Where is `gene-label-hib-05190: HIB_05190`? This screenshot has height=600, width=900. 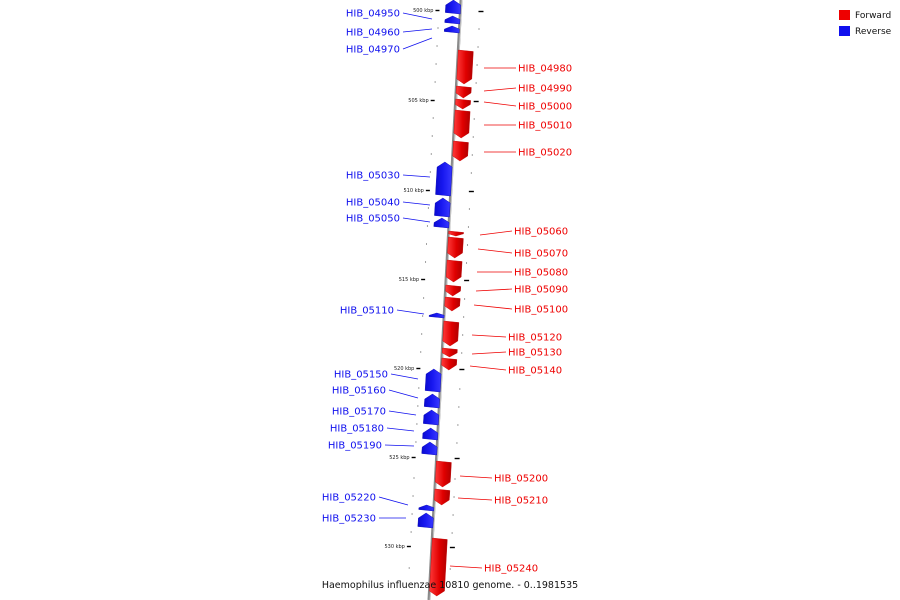 gene-label-hib-05190: HIB_05190 is located at coordinates (355, 446).